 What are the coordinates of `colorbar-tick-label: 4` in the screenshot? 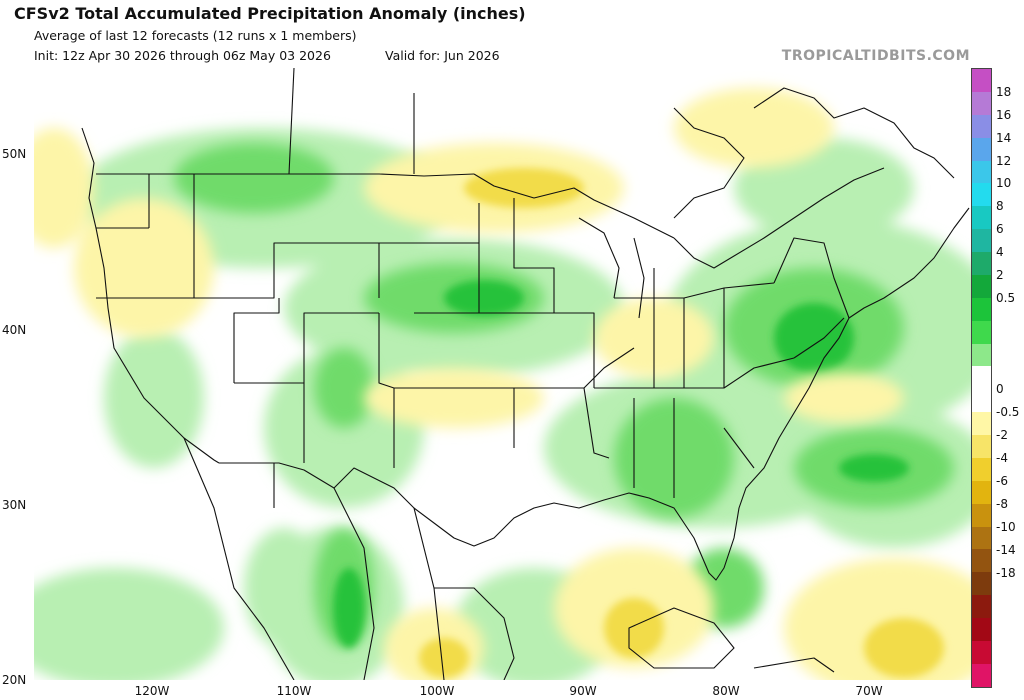 It's located at (1000, 252).